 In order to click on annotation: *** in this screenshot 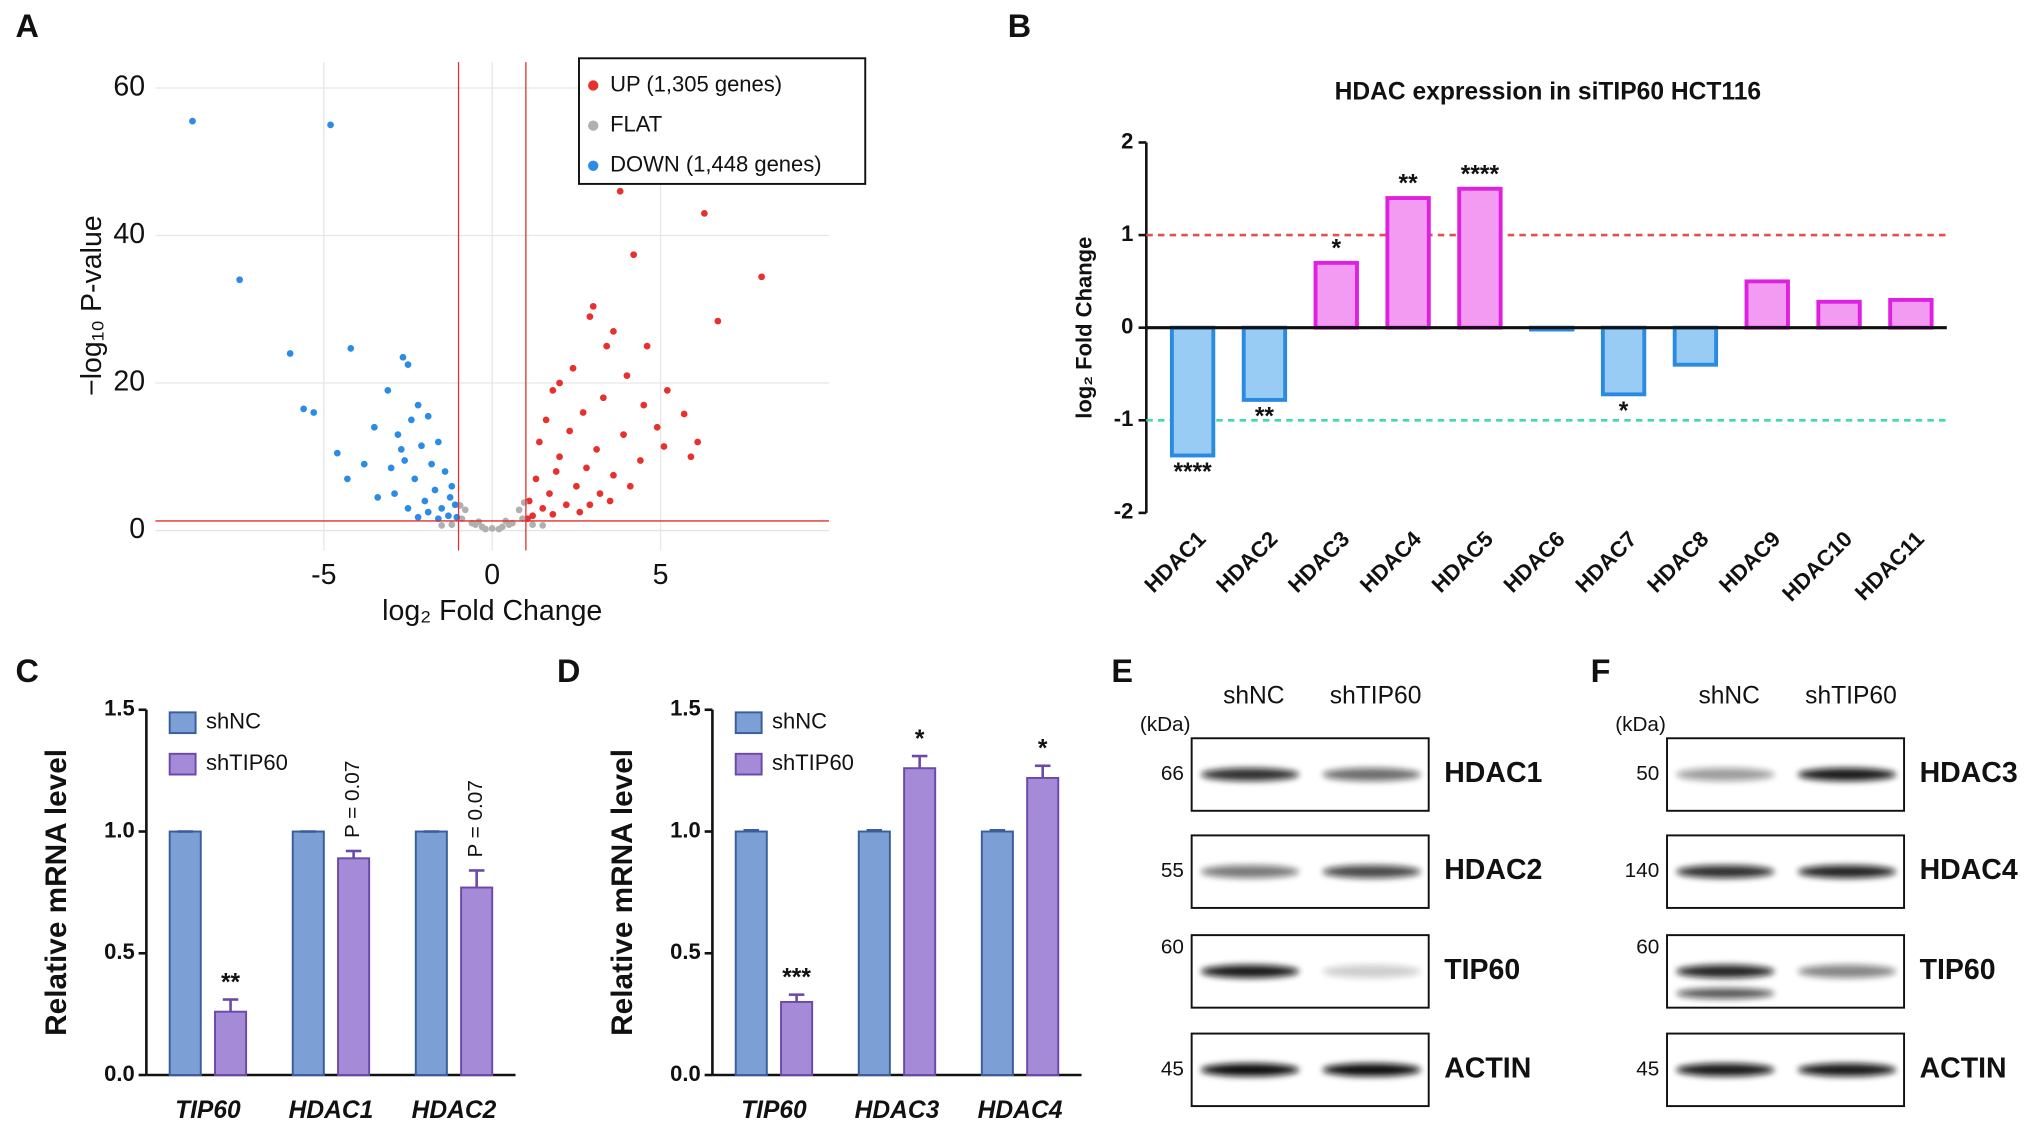, I will do `click(796, 978)`.